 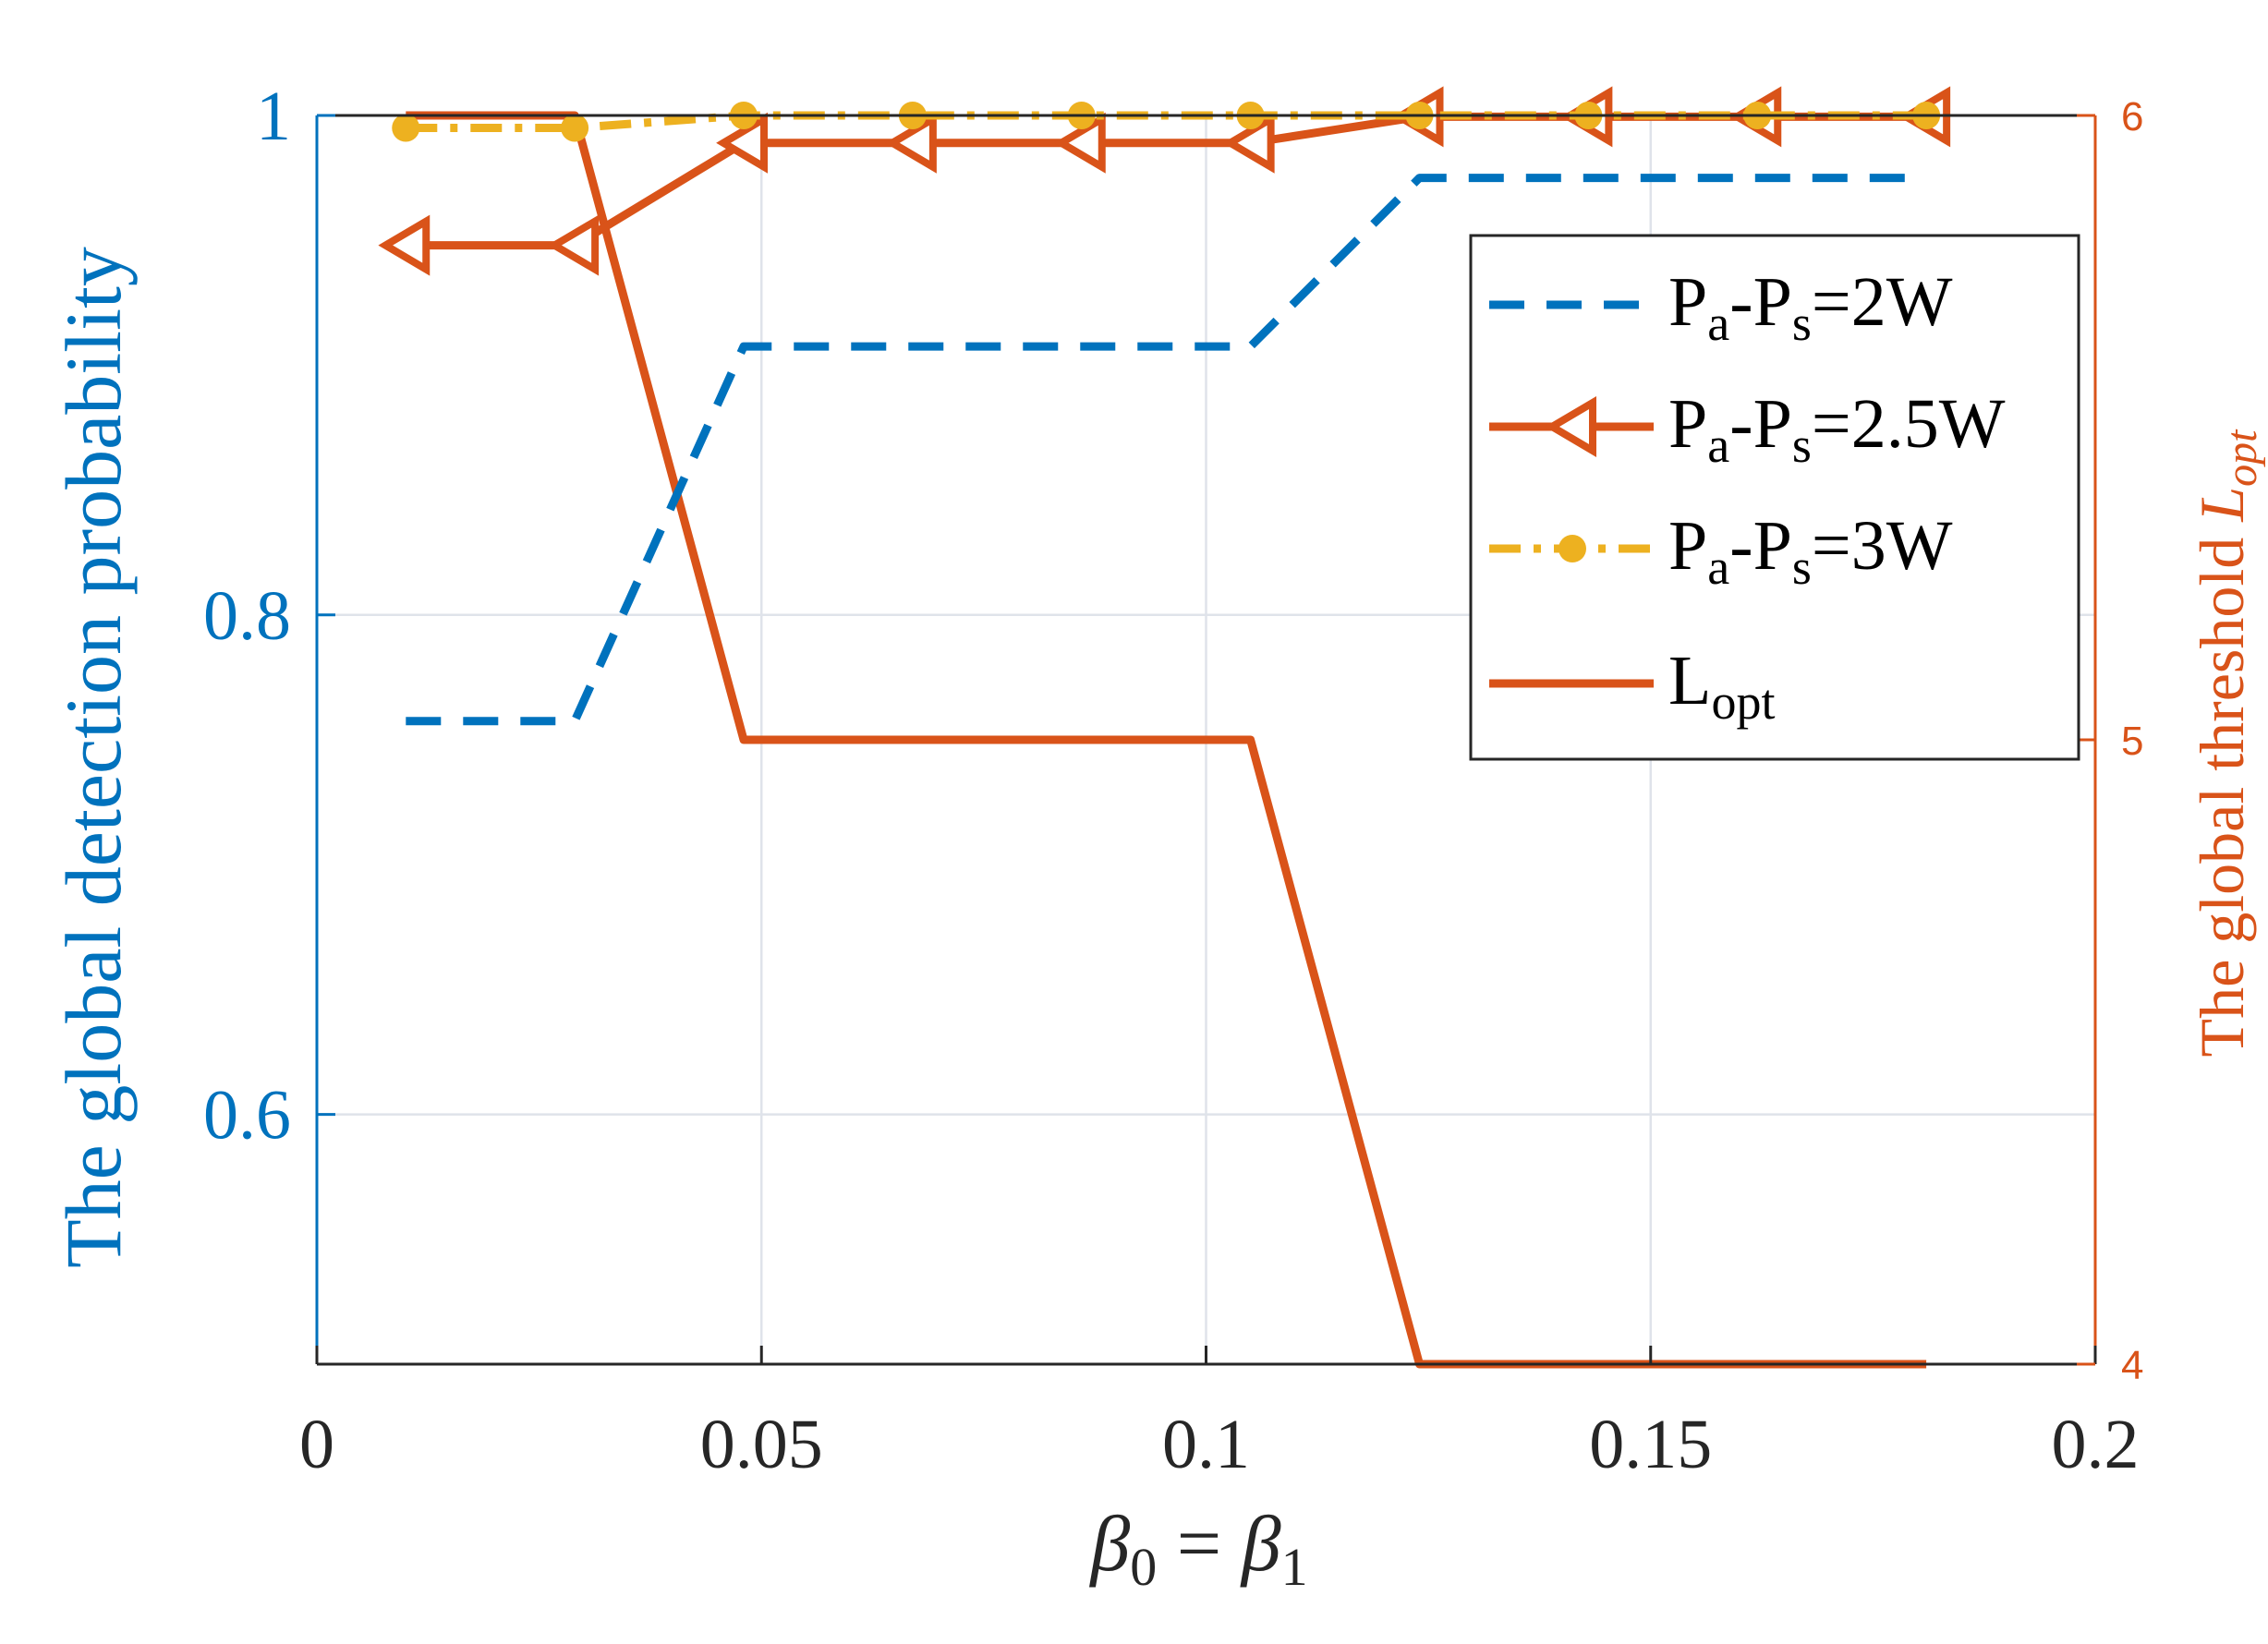 I want to click on legend-entry-3w: Pa-Ps=3W, so click(x=1721, y=551).